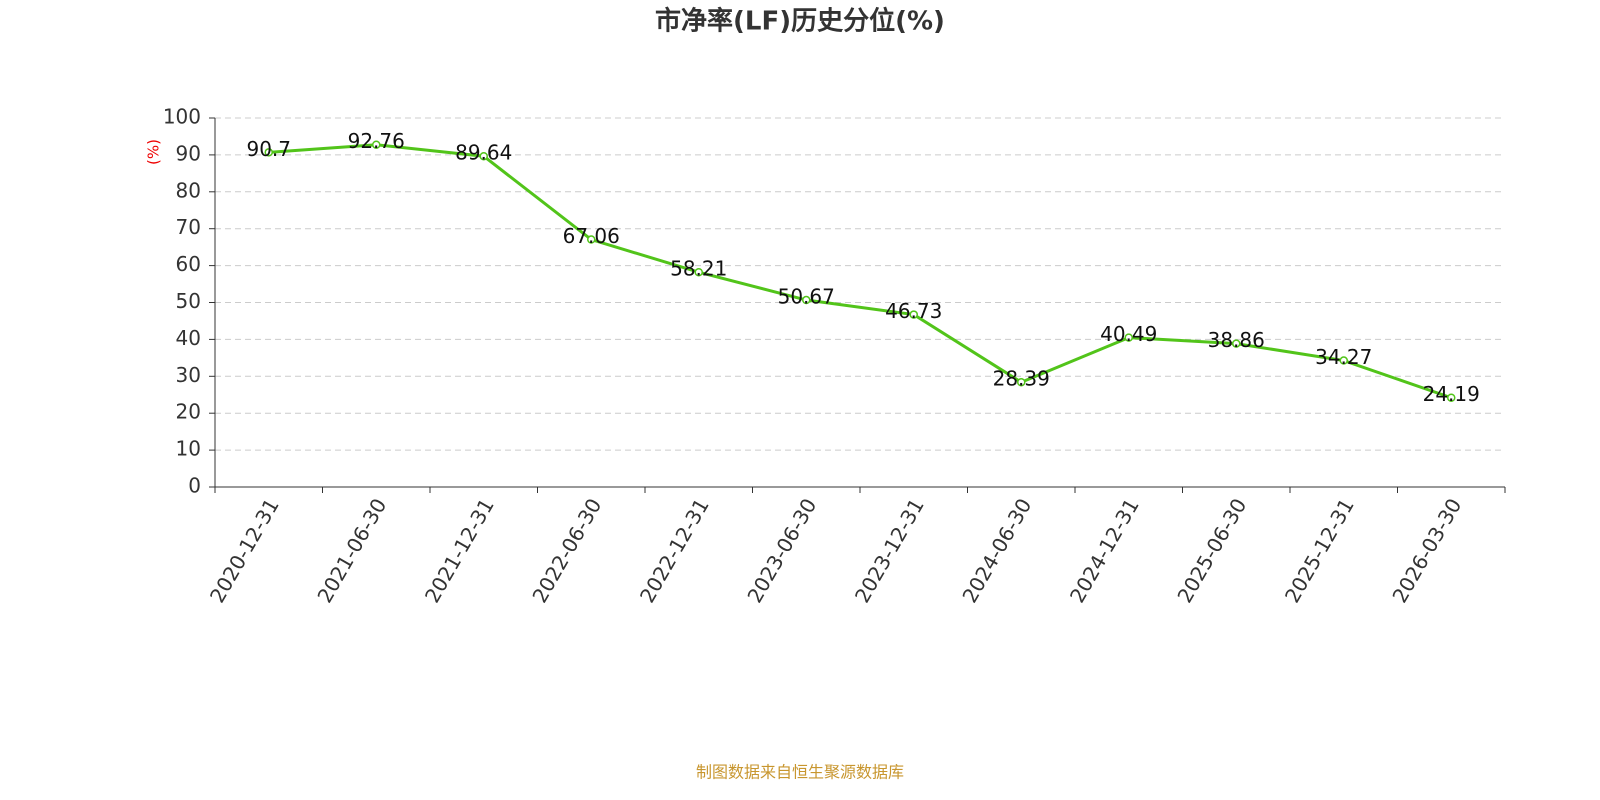  I want to click on data-label: 89.64, so click(483, 153).